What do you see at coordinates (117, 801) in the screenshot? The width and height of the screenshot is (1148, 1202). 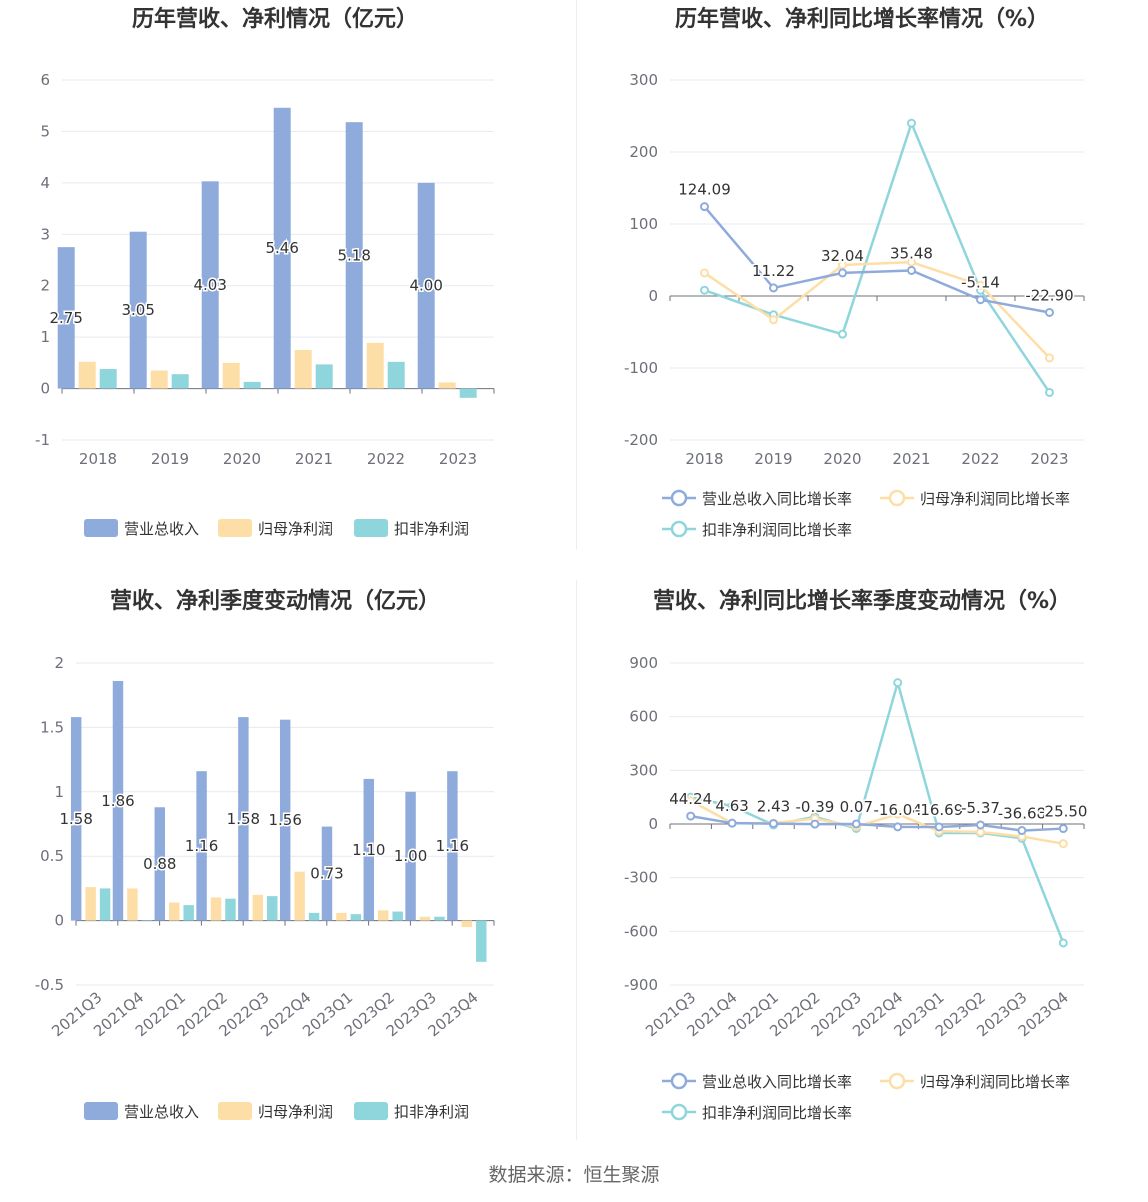 I see `bar-value-label: 1.86` at bounding box center [117, 801].